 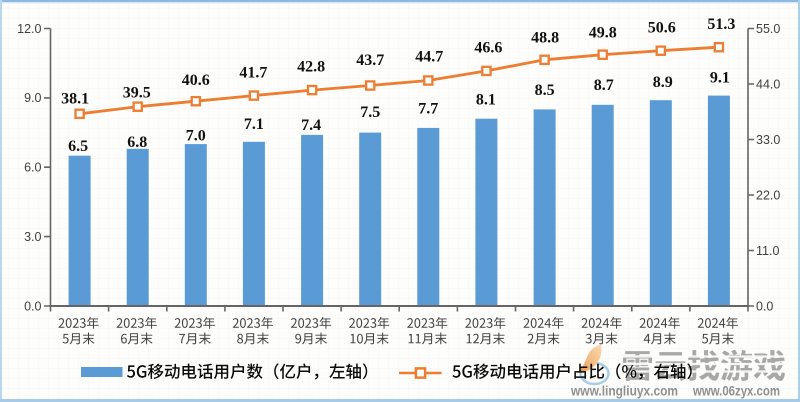 I want to click on svg-text: 8.5, so click(x=545, y=90).